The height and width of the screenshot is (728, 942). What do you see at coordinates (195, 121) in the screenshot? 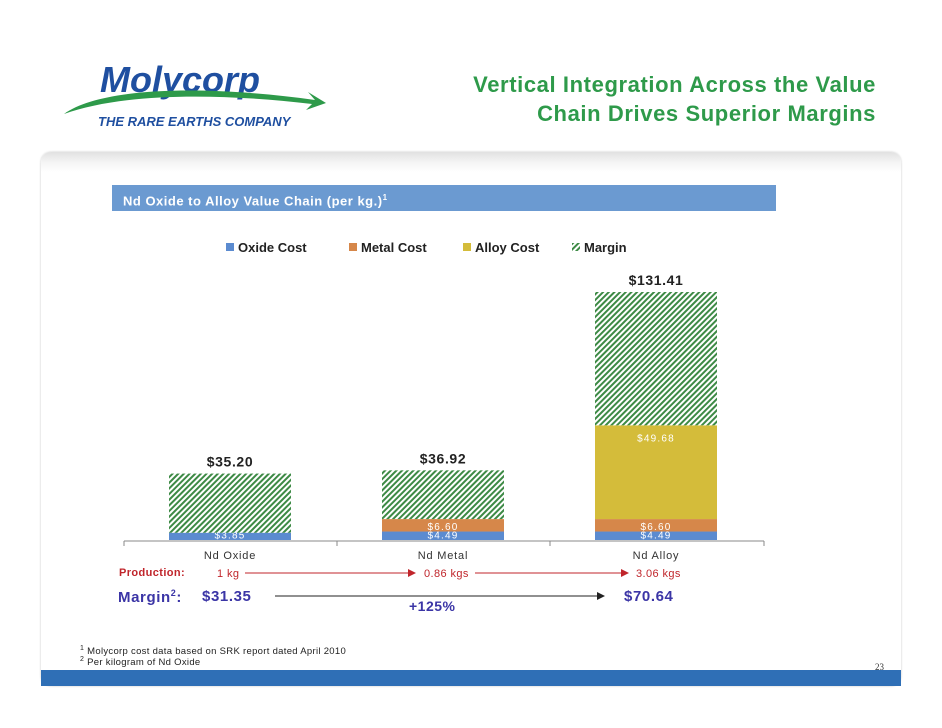
I see `logo-tagline: THE RARE EARTHS COMPANY` at bounding box center [195, 121].